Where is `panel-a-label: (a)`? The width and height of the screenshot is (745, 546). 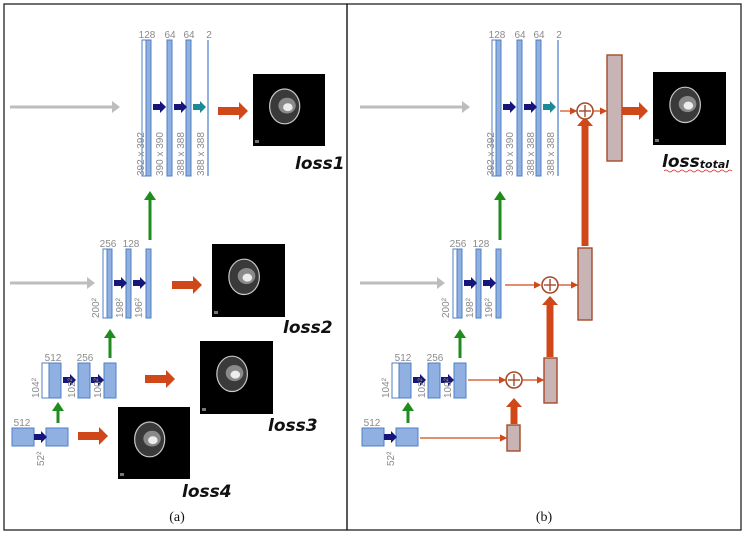
panel-a-label: (a) is located at coordinates (177, 517).